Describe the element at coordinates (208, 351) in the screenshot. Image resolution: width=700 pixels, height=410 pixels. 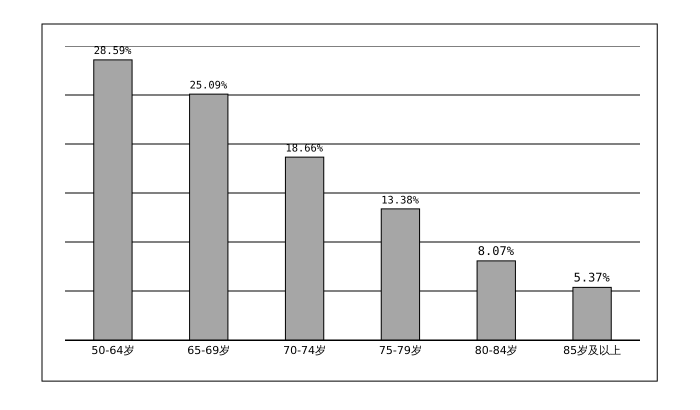
I see `x-tick-label: 65-69岁` at that location.